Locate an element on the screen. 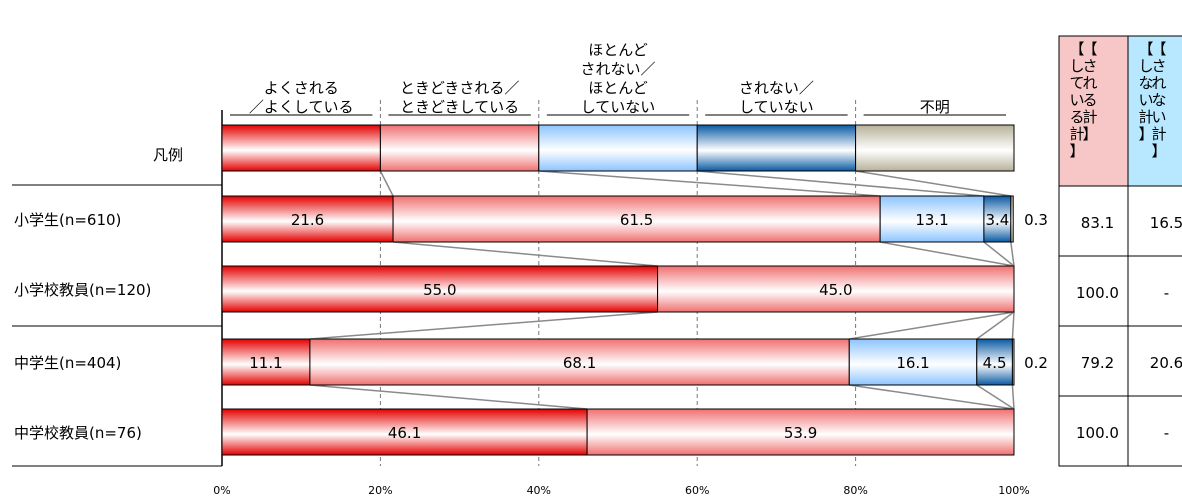 The image size is (1182, 502). row-label: 小学生(n=610) is located at coordinates (67, 220).